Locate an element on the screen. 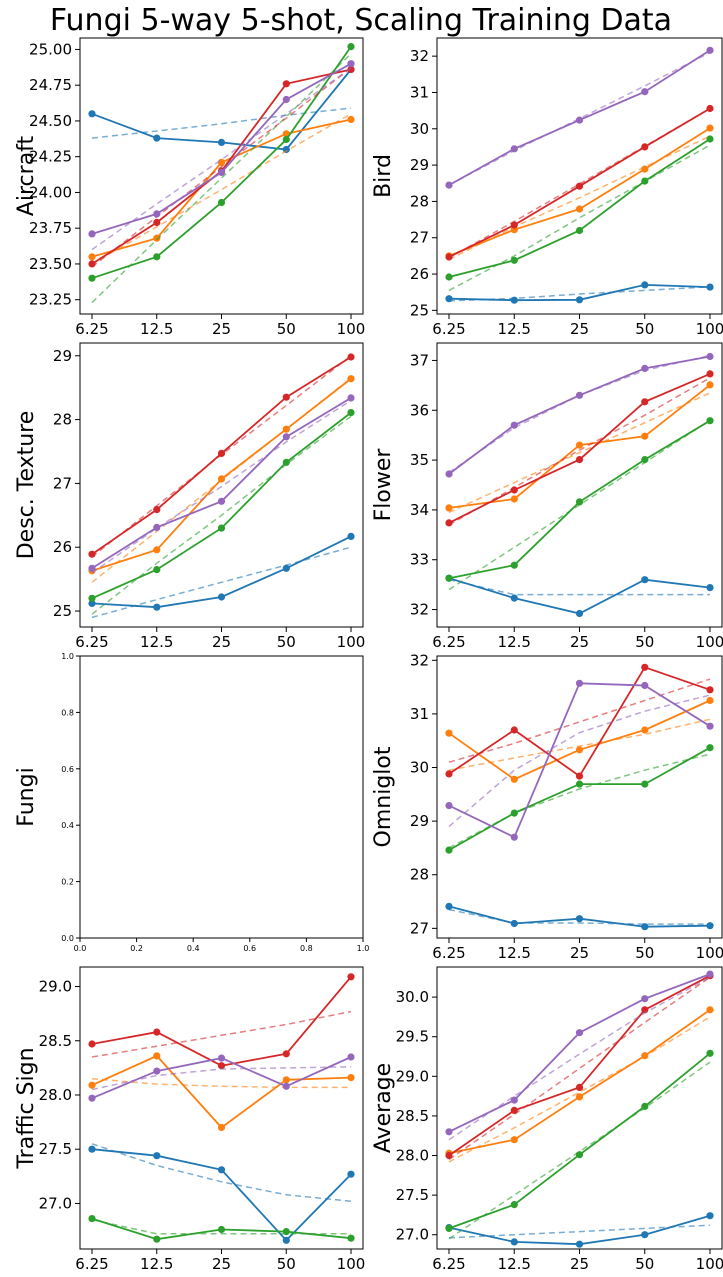 The image size is (723, 1277). y-tick-label: 0.6 is located at coordinates (67, 769).